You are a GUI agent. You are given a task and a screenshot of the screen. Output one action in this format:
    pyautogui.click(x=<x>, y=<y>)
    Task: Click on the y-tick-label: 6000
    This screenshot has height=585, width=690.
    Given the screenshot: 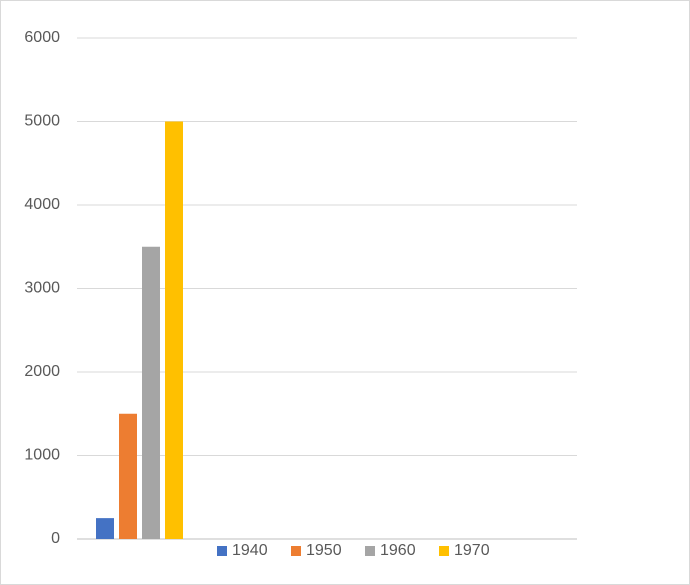 What is the action you would take?
    pyautogui.click(x=42, y=37)
    